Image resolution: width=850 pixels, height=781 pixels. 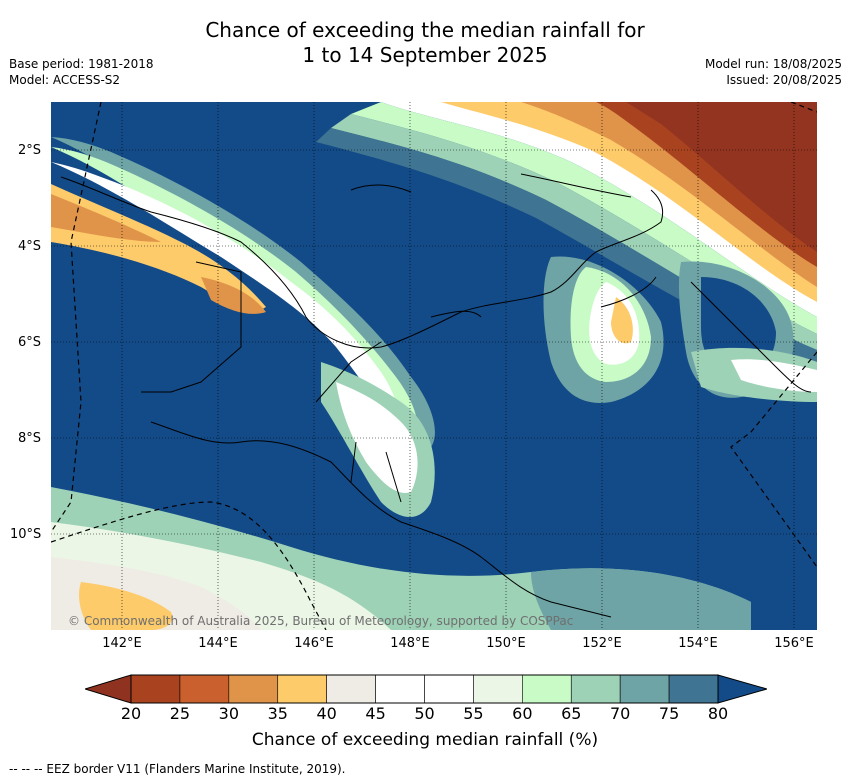 What do you see at coordinates (131, 713) in the screenshot?
I see `colorbar-tick-label: 20` at bounding box center [131, 713].